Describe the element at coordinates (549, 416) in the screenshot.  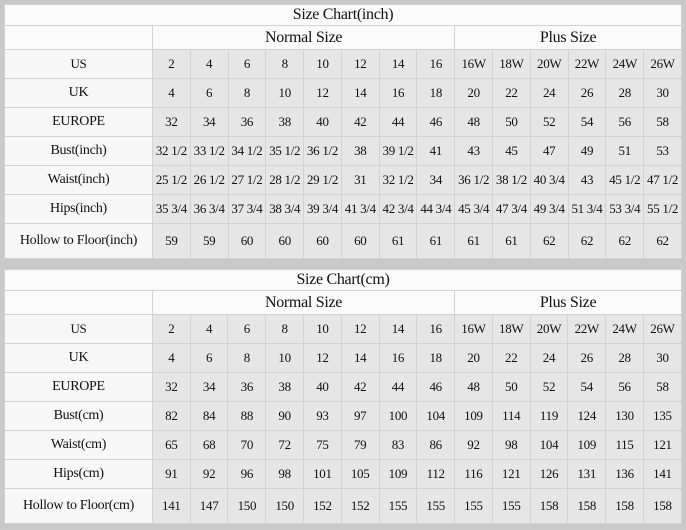
I see `size-value-cell: 119` at that location.